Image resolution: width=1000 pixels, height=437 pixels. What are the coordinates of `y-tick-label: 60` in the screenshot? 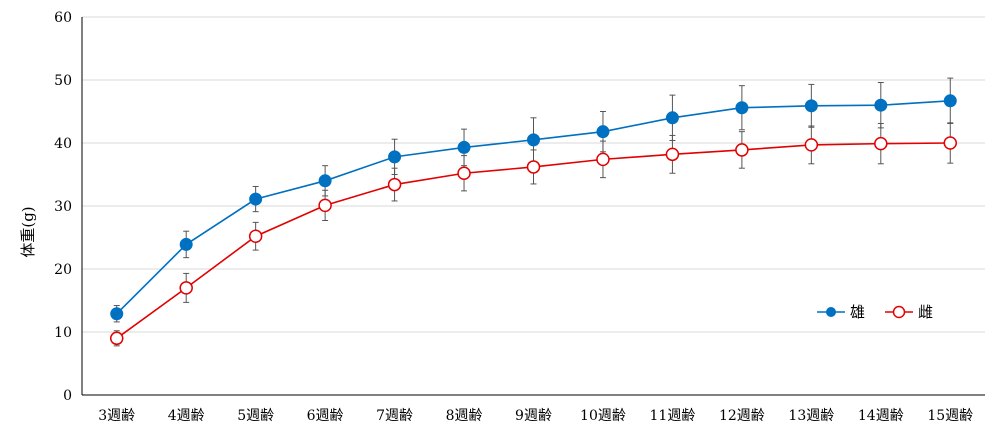 It's located at (63, 18).